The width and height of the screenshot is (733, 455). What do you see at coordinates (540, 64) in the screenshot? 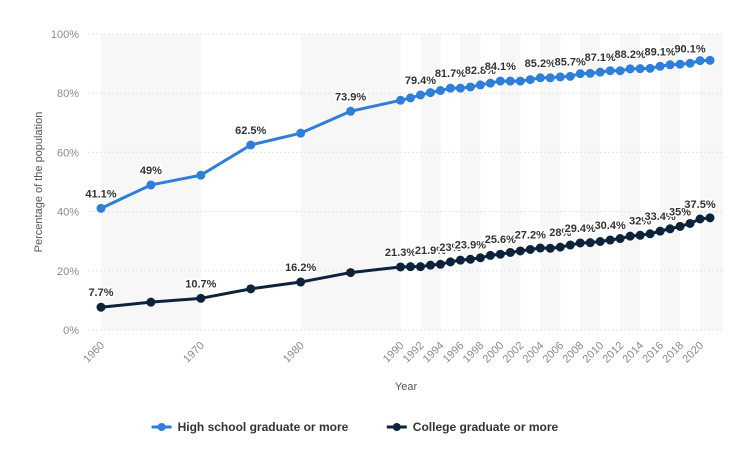
I see `data-label: 85.2%` at bounding box center [540, 64].